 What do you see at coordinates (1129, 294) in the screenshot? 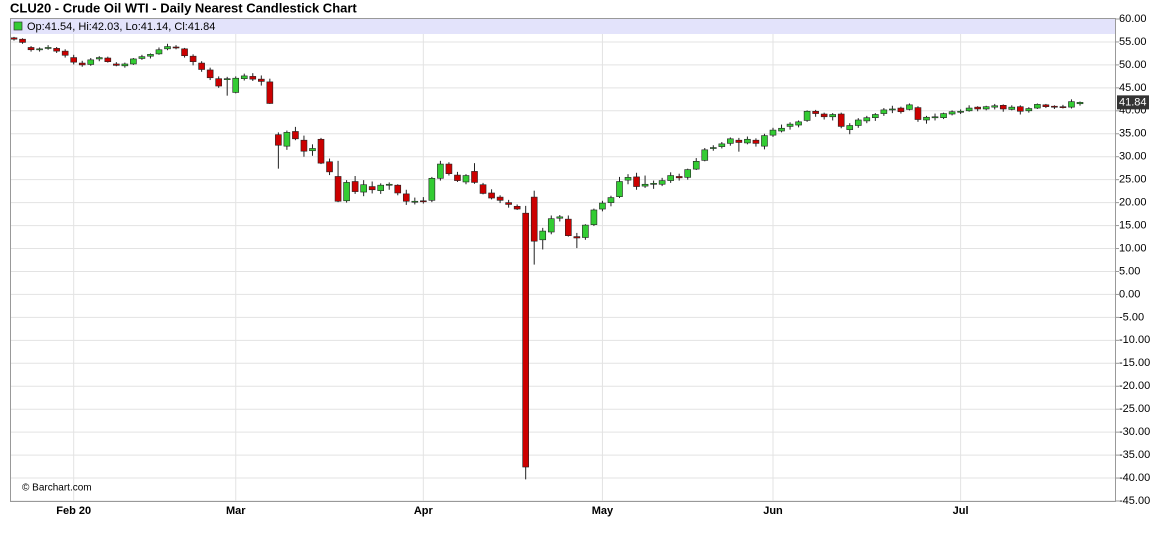
I see `y-tick-label: 0.00` at bounding box center [1129, 294].